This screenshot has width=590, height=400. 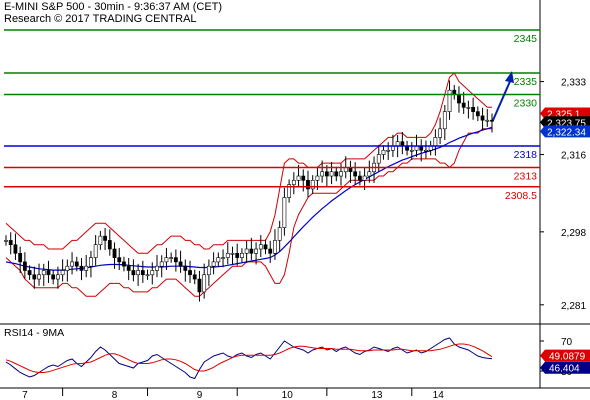 What do you see at coordinates (573, 306) in the screenshot?
I see `price-tick-label: 2,281` at bounding box center [573, 306].